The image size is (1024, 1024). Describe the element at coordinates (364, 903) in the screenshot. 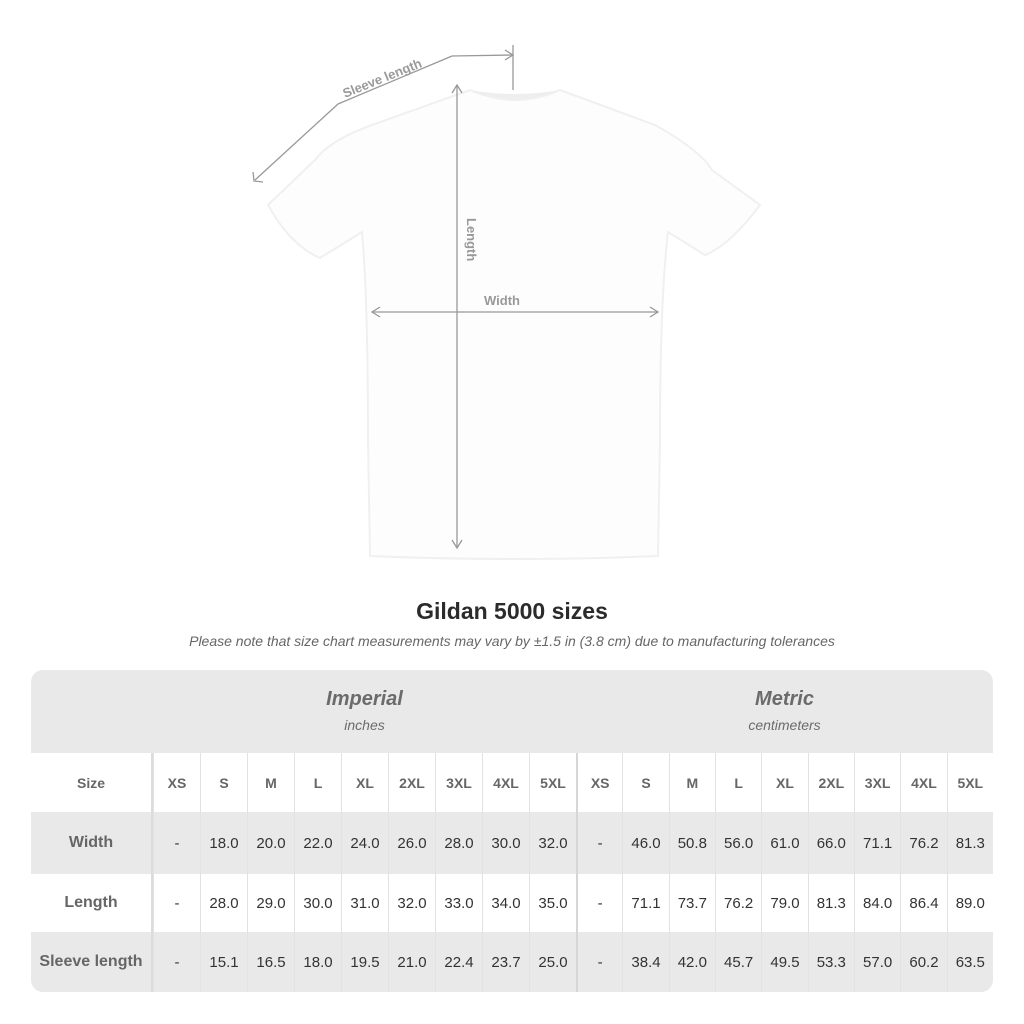

I see `imperial-value: 31.0` at that location.